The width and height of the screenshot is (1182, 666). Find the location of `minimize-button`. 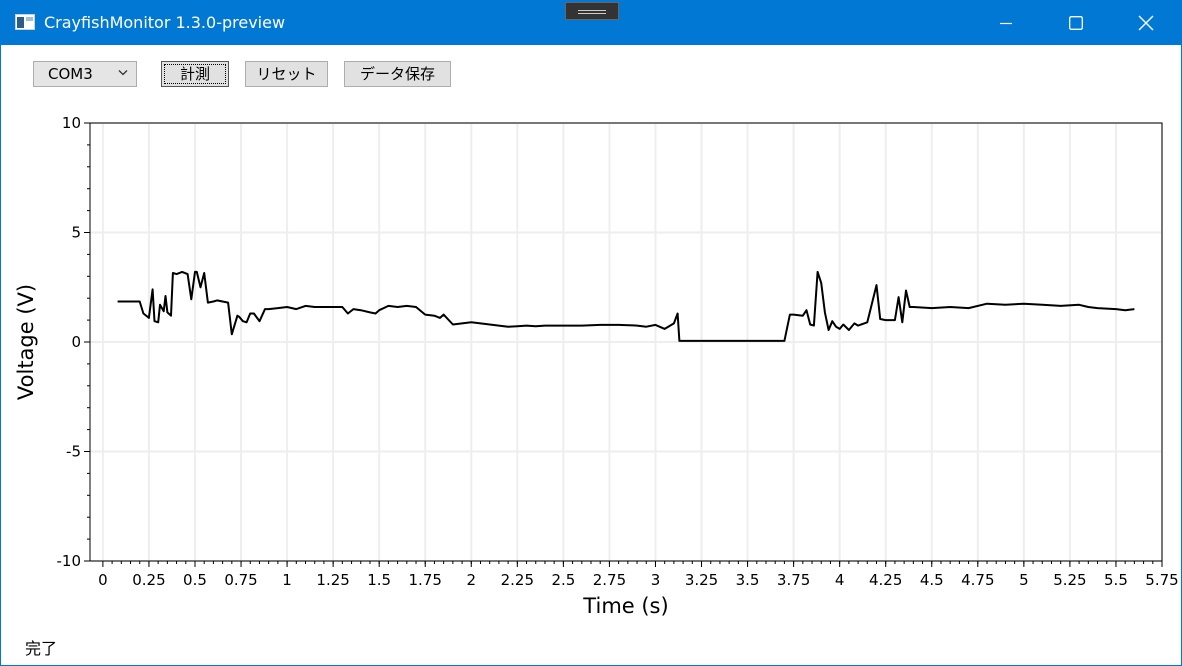

minimize-button is located at coordinates (1006, 23).